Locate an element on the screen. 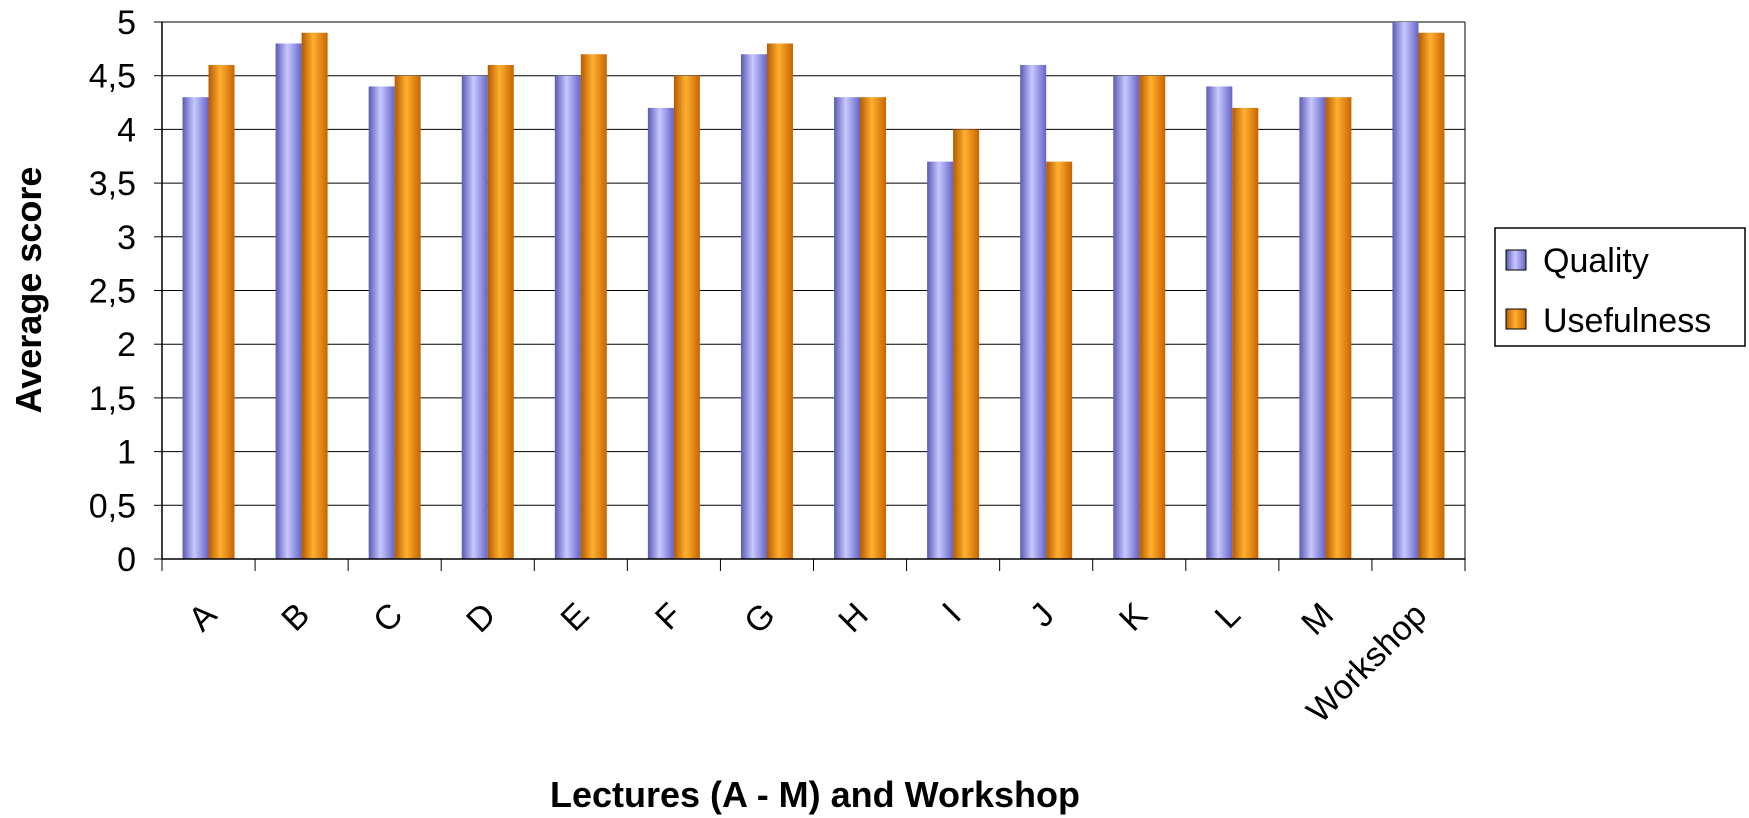  y-tick-label: 4,5 is located at coordinates (112, 77).